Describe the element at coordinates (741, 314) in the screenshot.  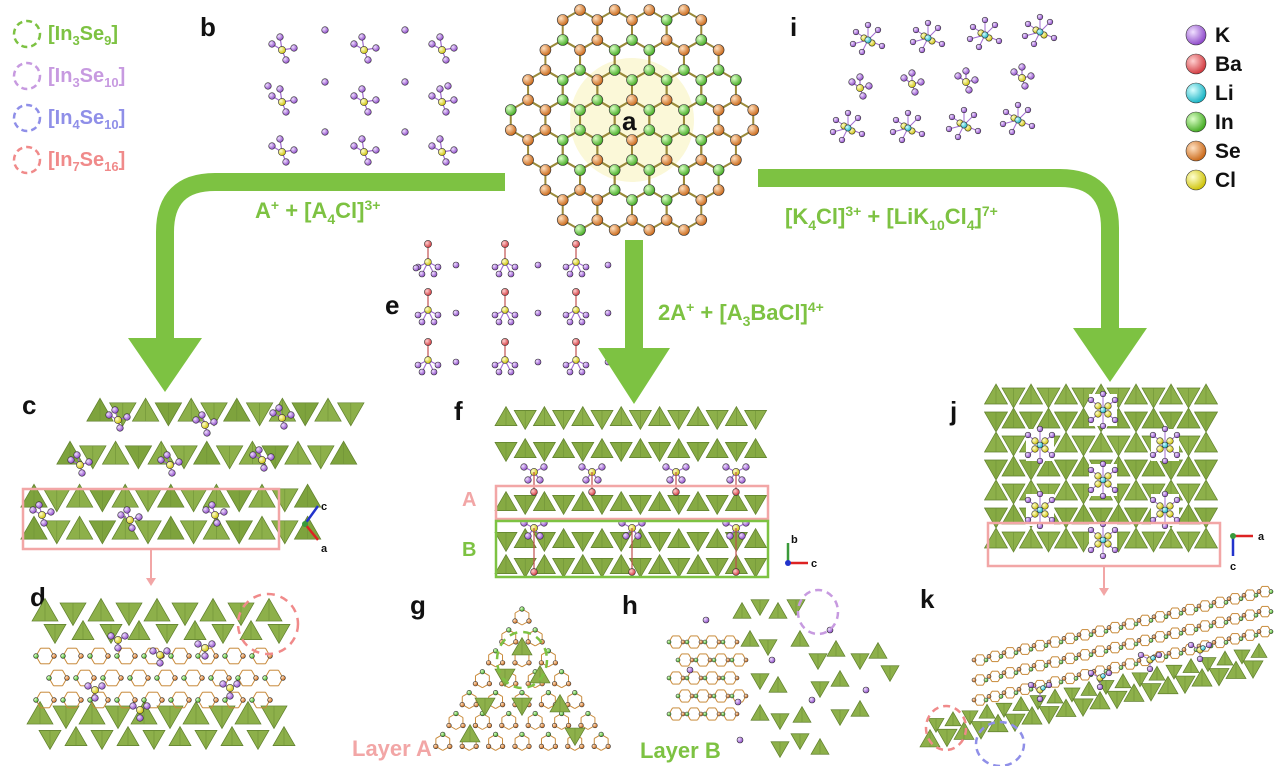
I see `reaction-middle: 2A+ + [A3BaCl]4+` at that location.